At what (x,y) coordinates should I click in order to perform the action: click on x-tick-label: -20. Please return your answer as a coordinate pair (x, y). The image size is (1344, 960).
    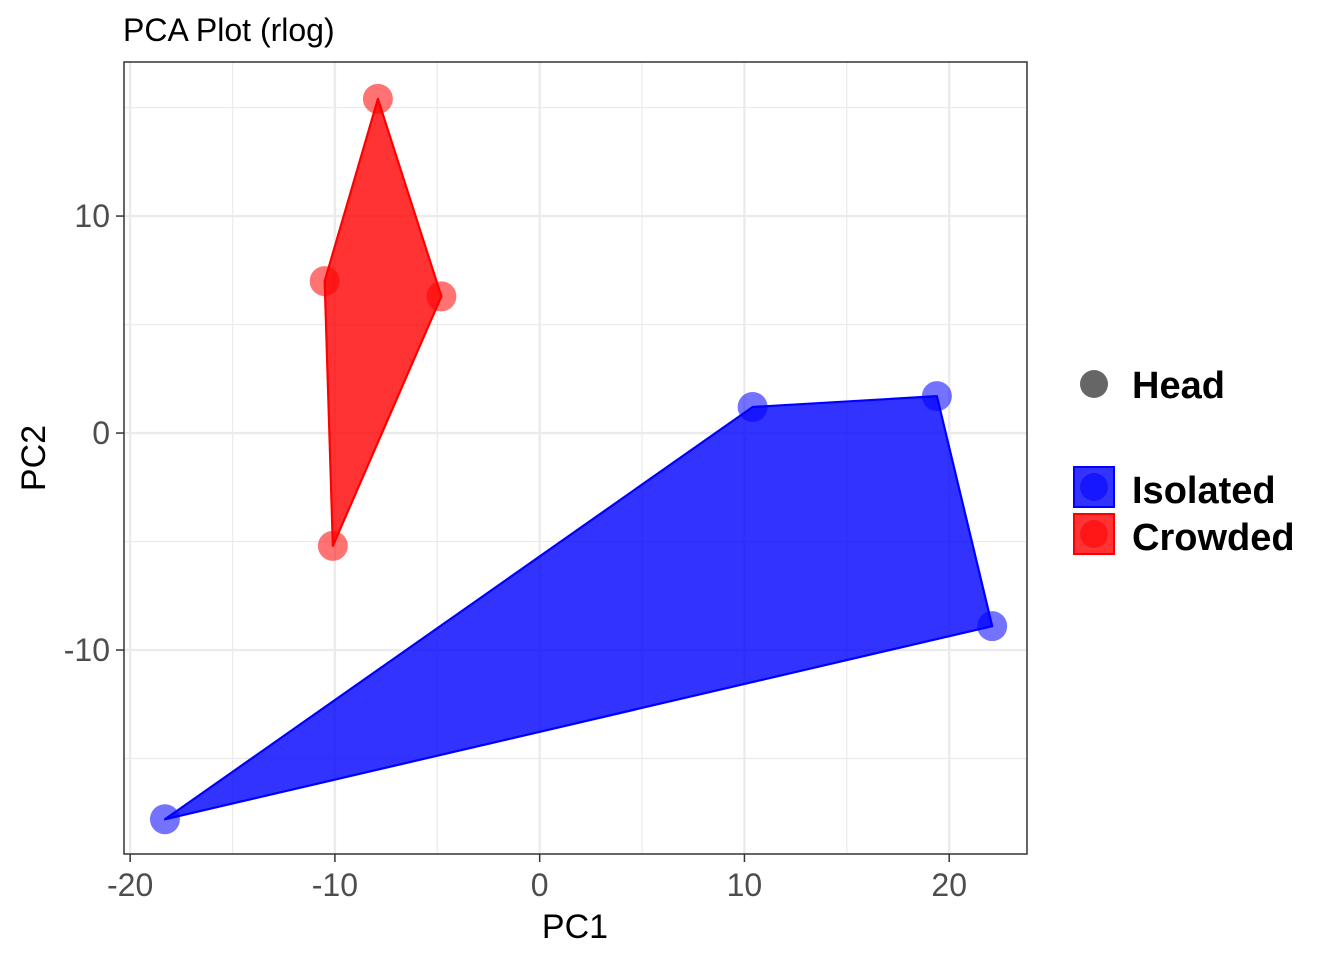
    Looking at the image, I should click on (130, 885).